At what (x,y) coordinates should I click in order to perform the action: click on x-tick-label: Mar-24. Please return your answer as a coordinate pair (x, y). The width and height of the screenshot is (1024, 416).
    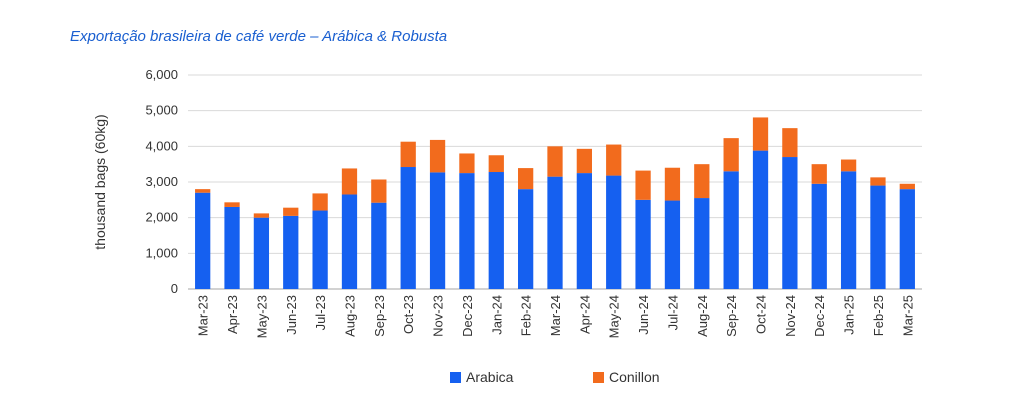
    Looking at the image, I should click on (555, 315).